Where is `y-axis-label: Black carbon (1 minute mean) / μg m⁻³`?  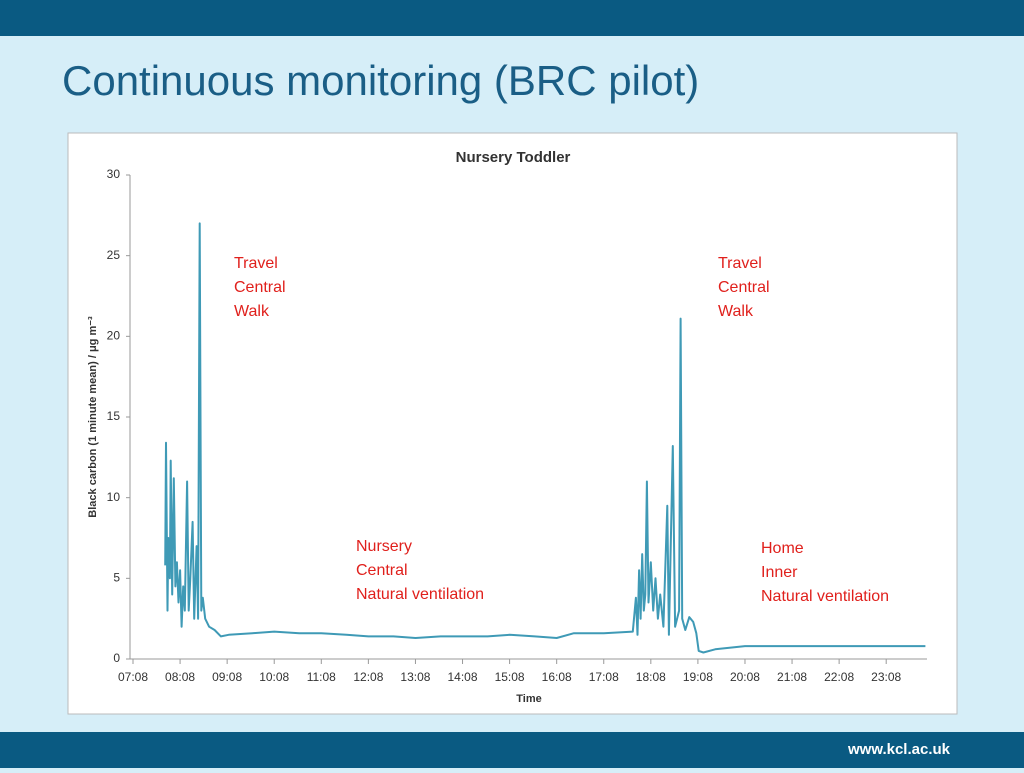
y-axis-label: Black carbon (1 minute mean) / μg m⁻³ is located at coordinates (93, 417).